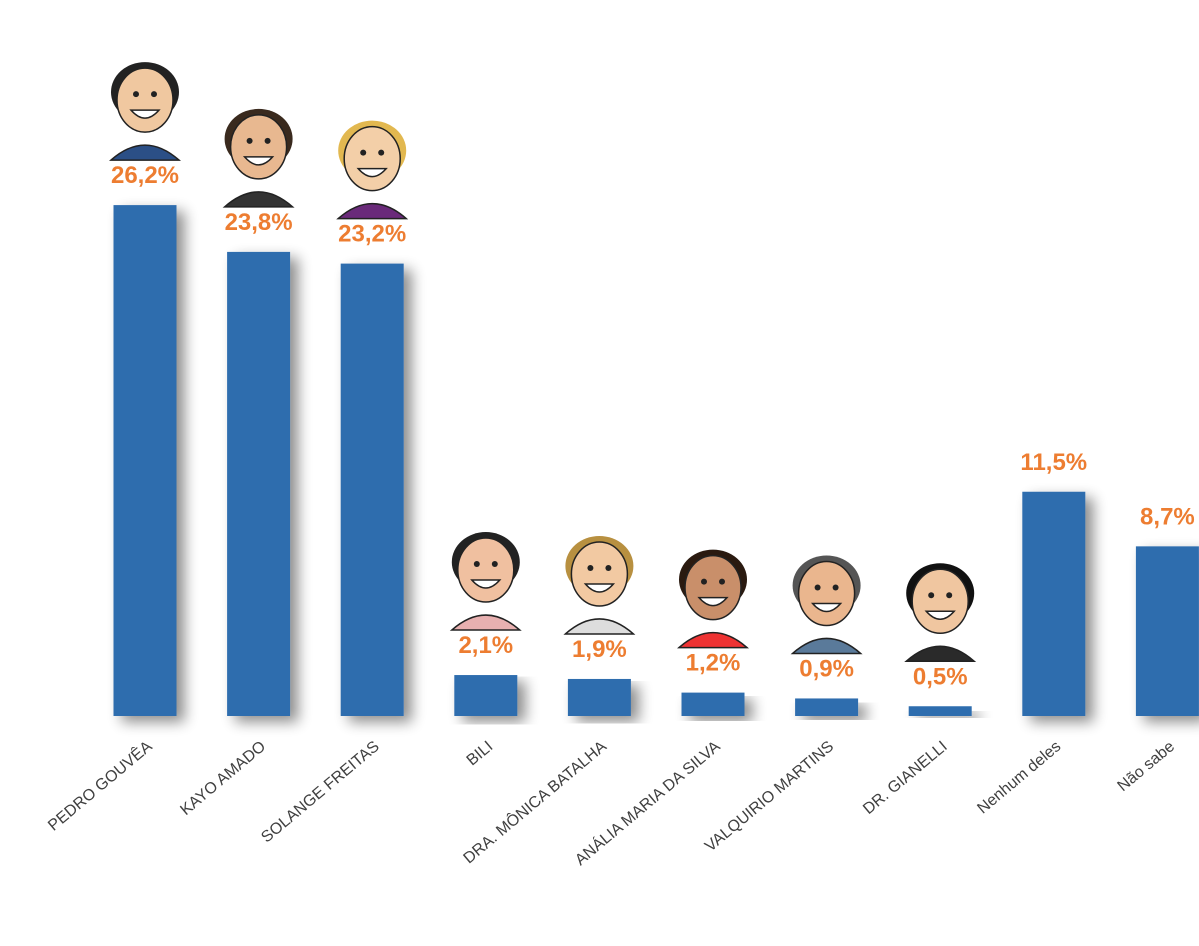  I want to click on x-tick-label: Nenhum deles, so click(1019, 777).